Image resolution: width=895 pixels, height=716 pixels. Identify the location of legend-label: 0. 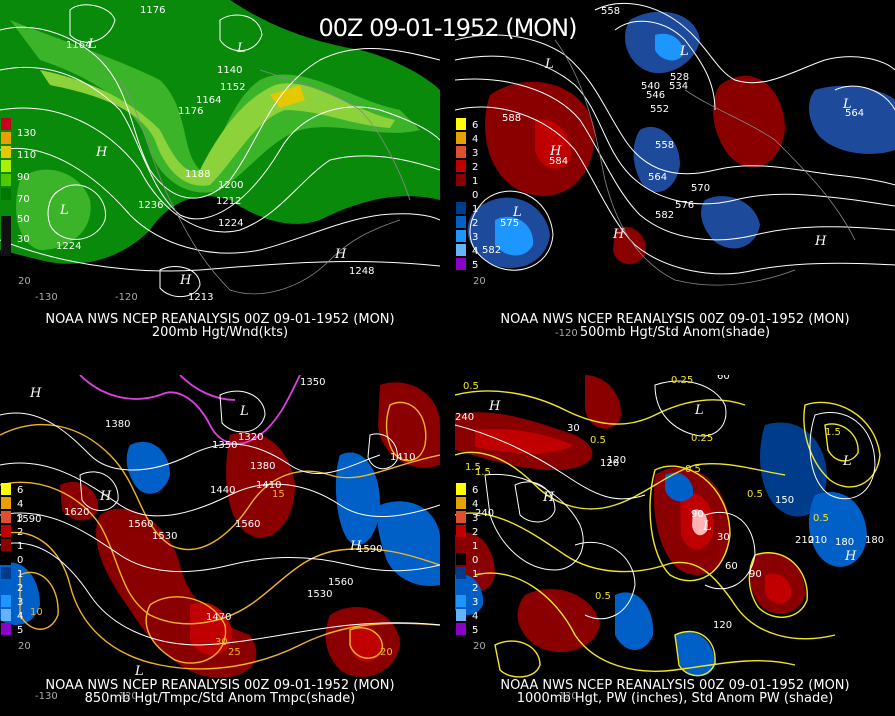
(20, 560).